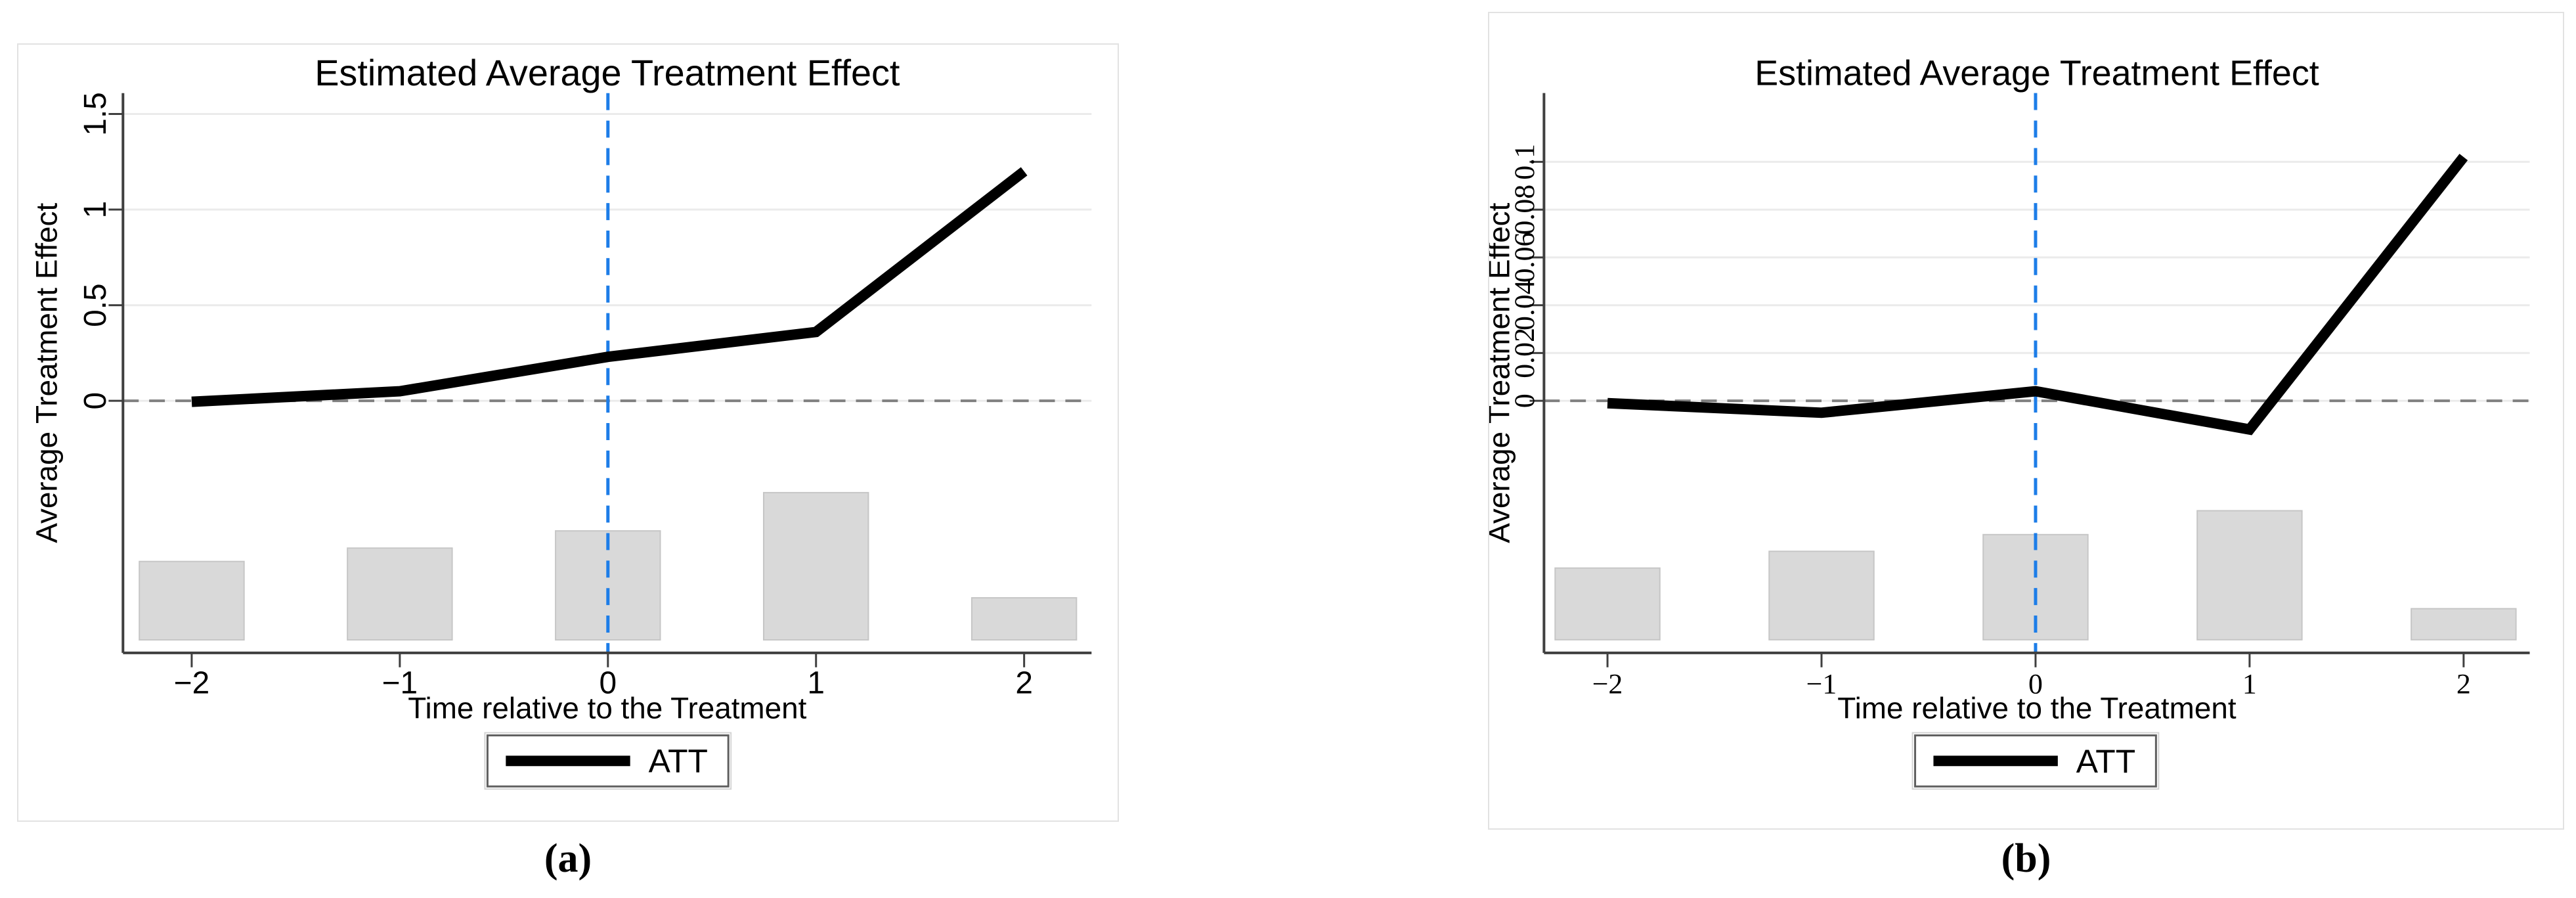 The width and height of the screenshot is (2576, 898). I want to click on y-tick-label: 0.06, so click(1525, 257).